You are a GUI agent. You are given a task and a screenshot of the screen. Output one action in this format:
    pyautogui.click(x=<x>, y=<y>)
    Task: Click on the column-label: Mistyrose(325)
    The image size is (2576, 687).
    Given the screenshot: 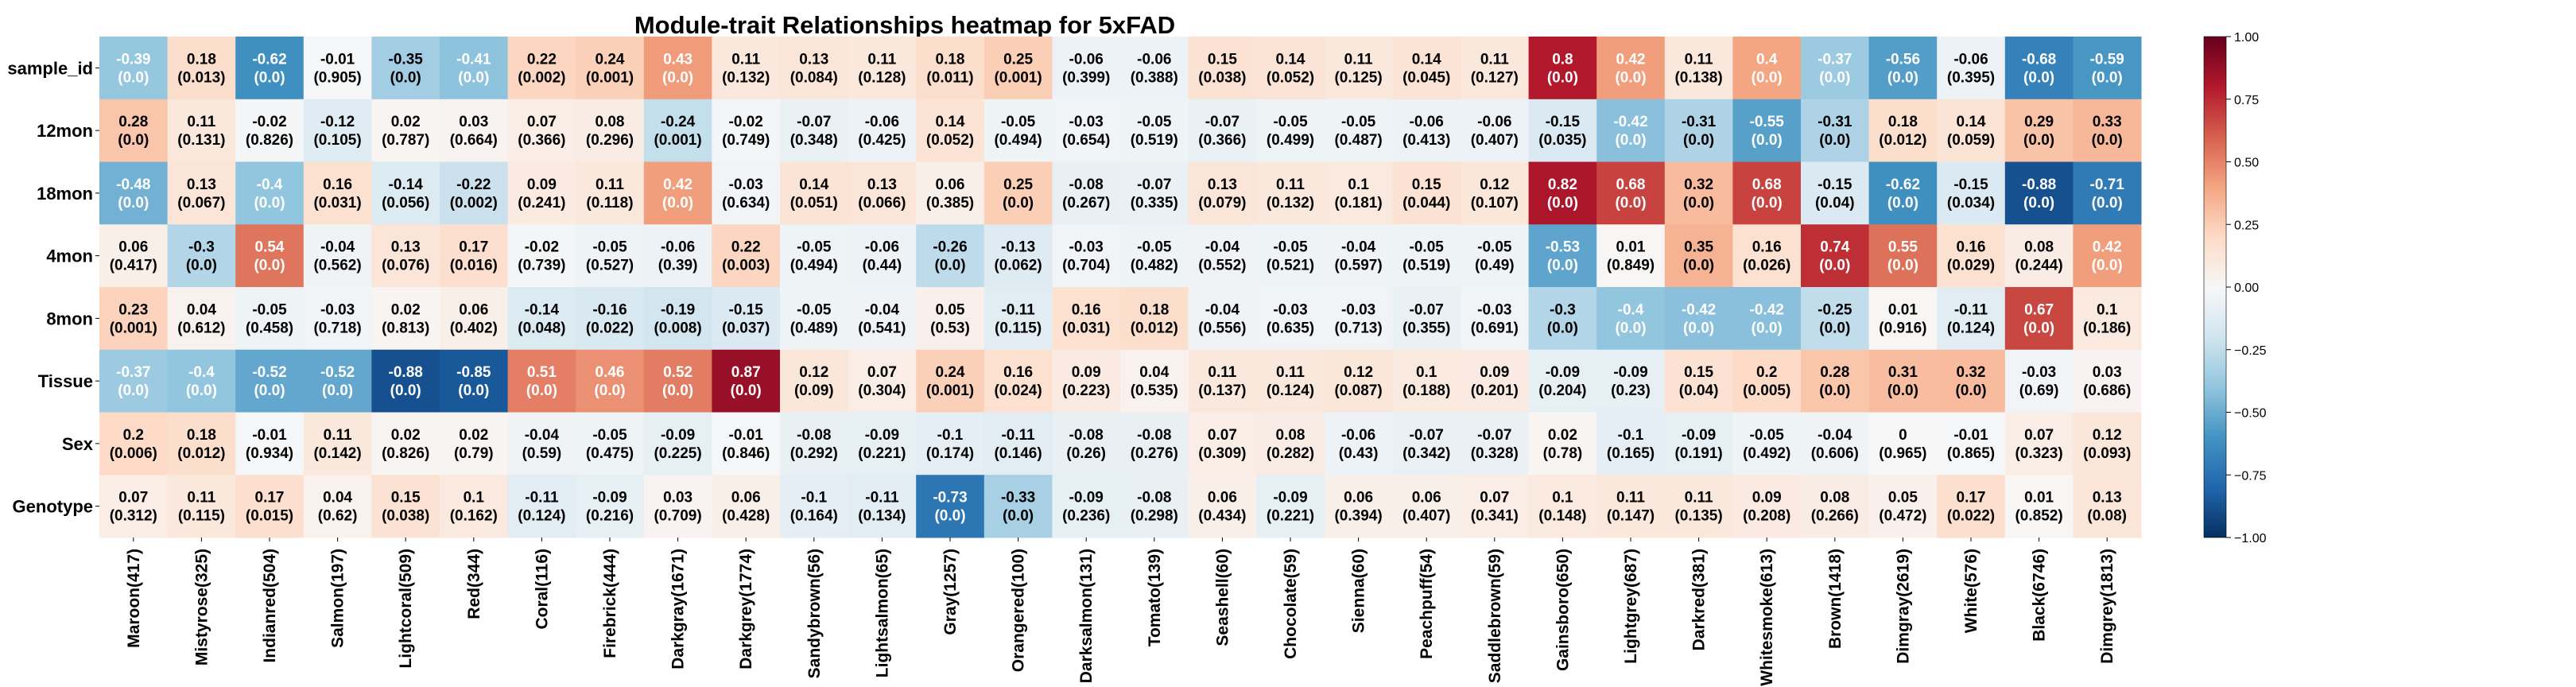 What is the action you would take?
    pyautogui.click(x=202, y=607)
    